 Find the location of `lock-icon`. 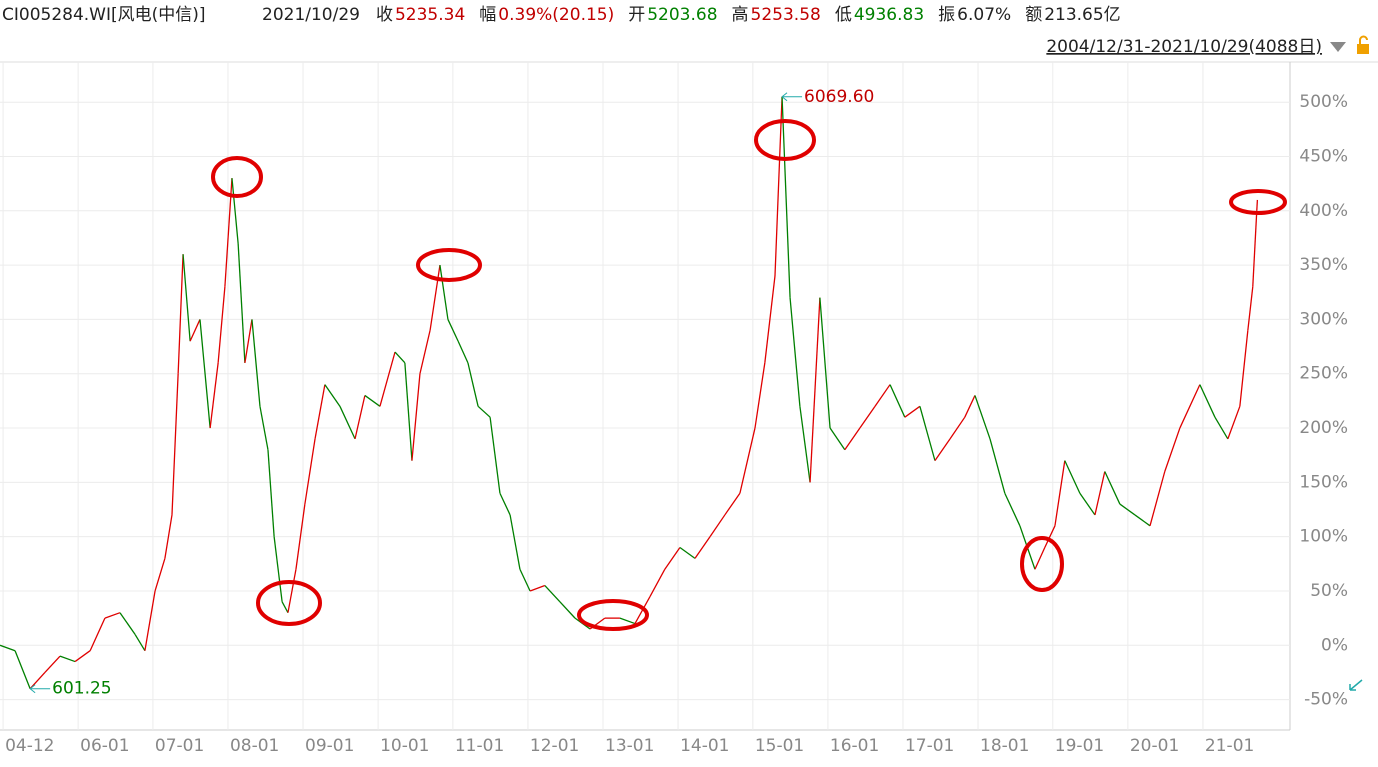

lock-icon is located at coordinates (1363, 49).